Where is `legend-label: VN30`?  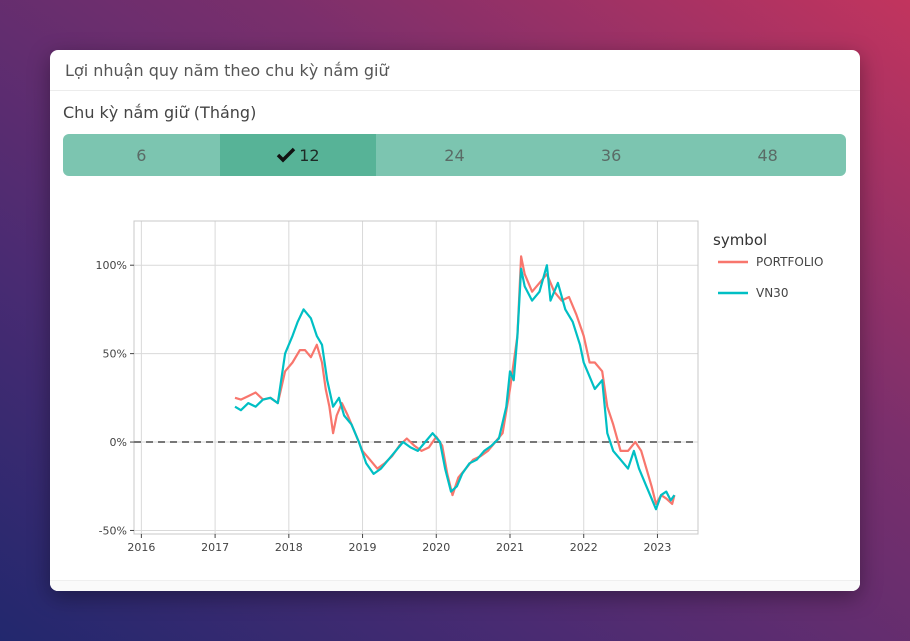
legend-label: VN30 is located at coordinates (772, 293).